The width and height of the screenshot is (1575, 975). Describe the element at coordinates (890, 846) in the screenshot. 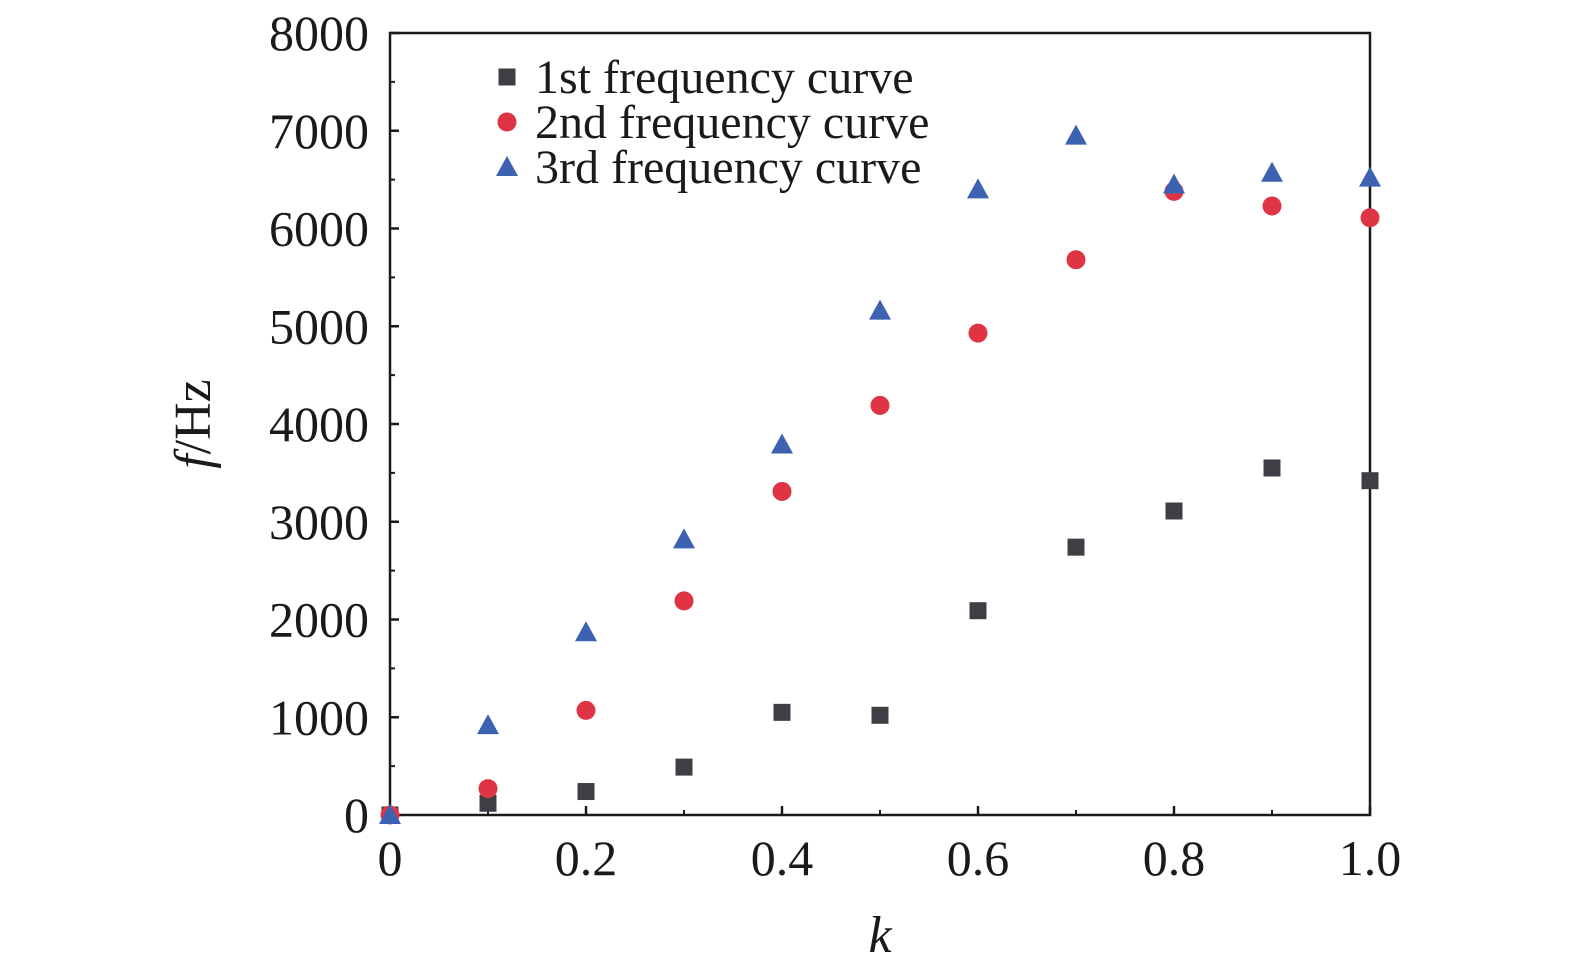

I see `x-axis: 0 0.2 0.4 0.6 0.8 1.0` at that location.